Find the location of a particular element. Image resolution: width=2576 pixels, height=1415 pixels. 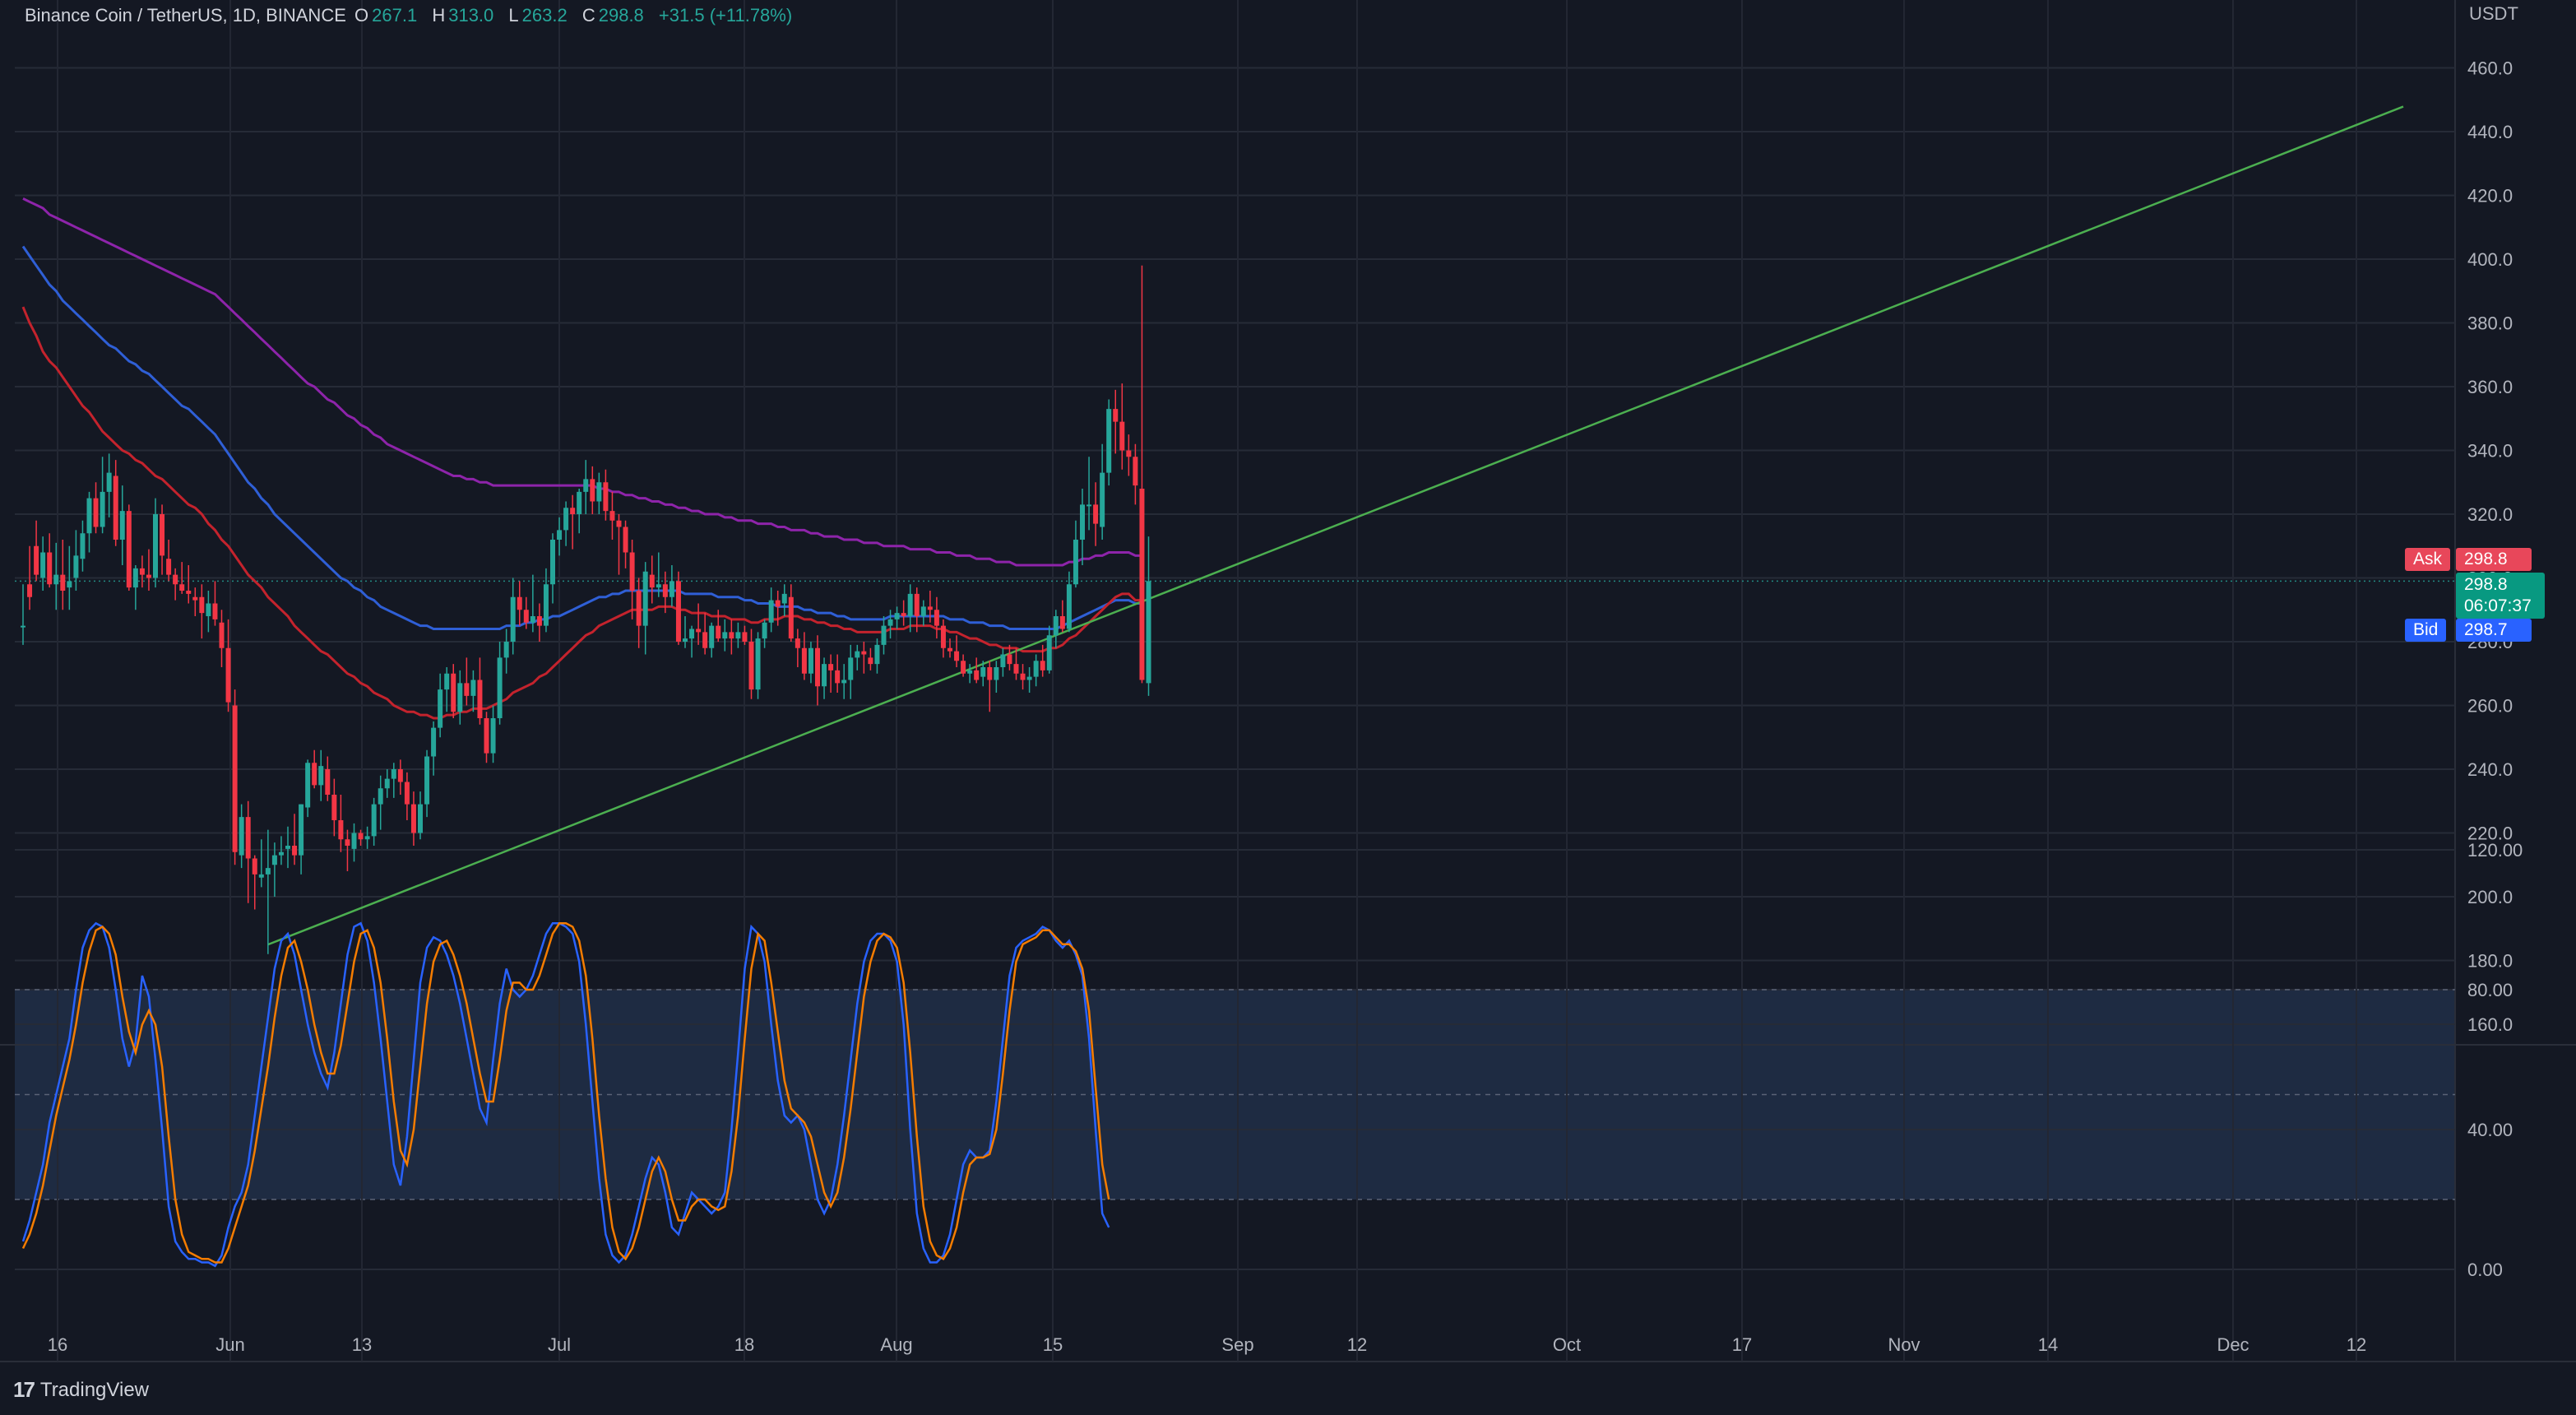

ema-purple-line is located at coordinates (582, 382).